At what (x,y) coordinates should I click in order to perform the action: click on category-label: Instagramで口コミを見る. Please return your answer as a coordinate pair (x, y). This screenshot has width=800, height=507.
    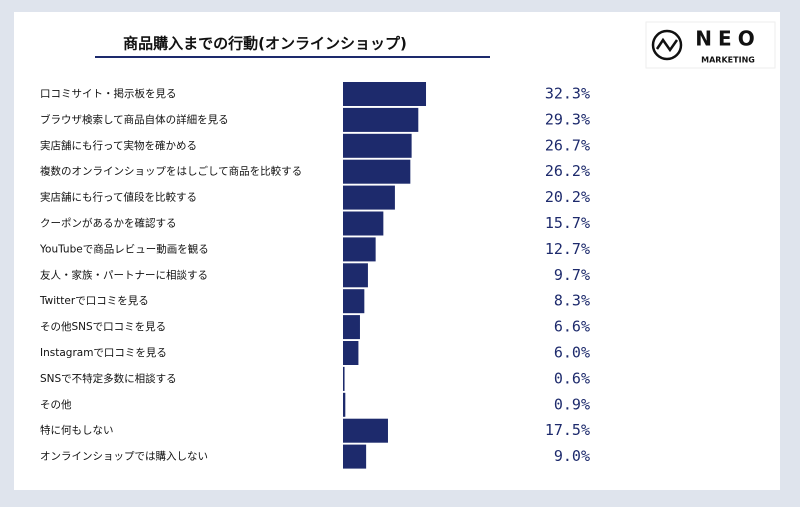
    Looking at the image, I should click on (103, 353).